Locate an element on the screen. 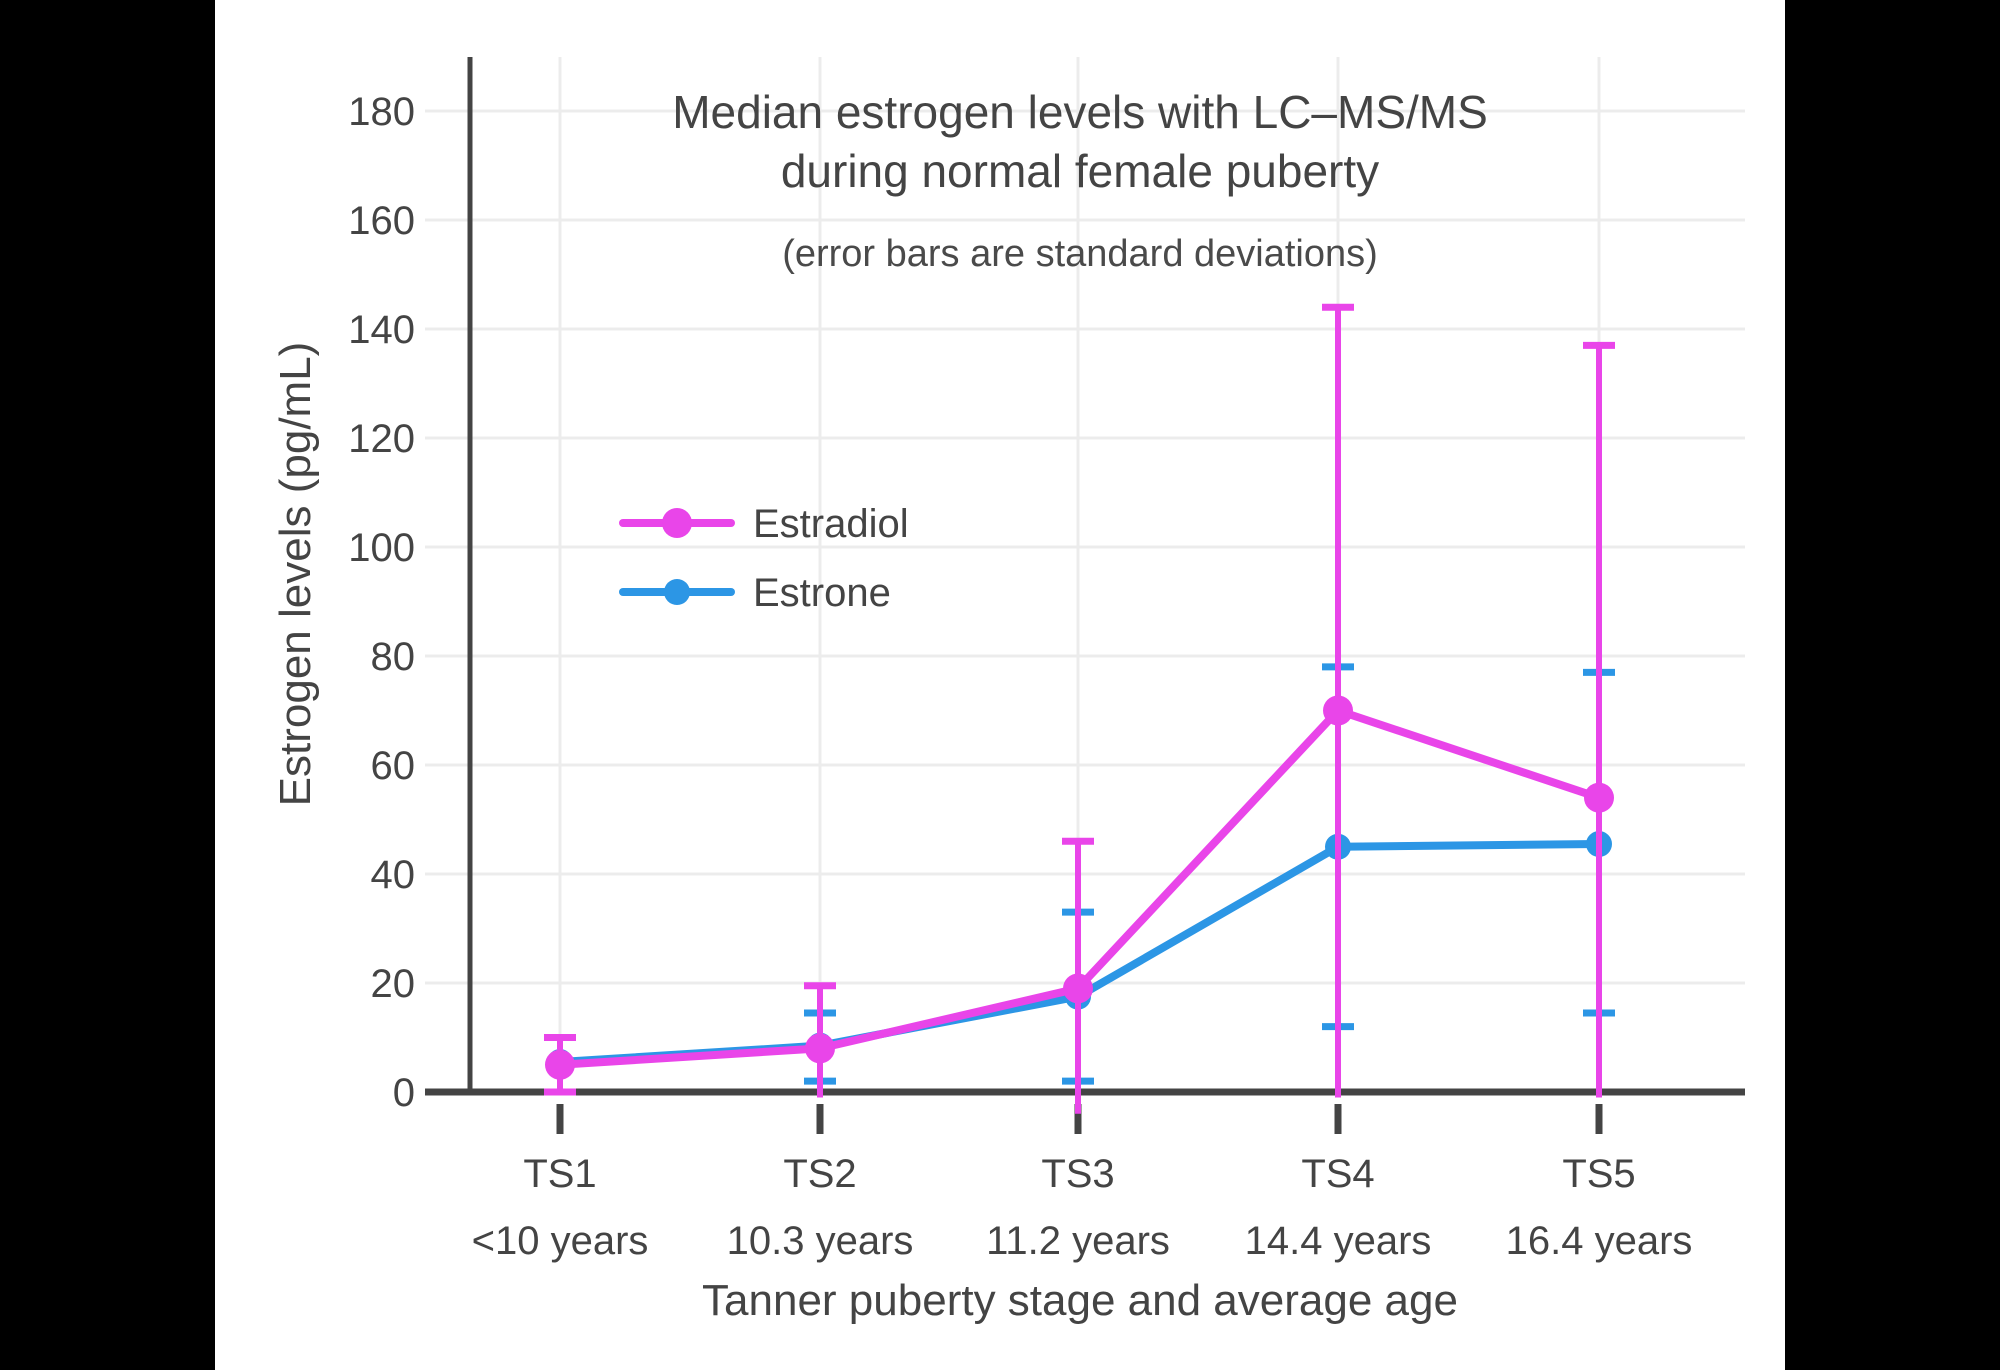  x-tick-label-TS1: TS1 is located at coordinates (559, 1174).